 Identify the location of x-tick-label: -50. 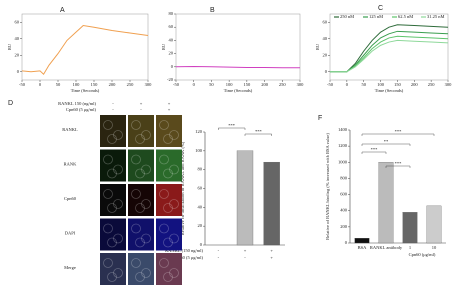
(176, 84).